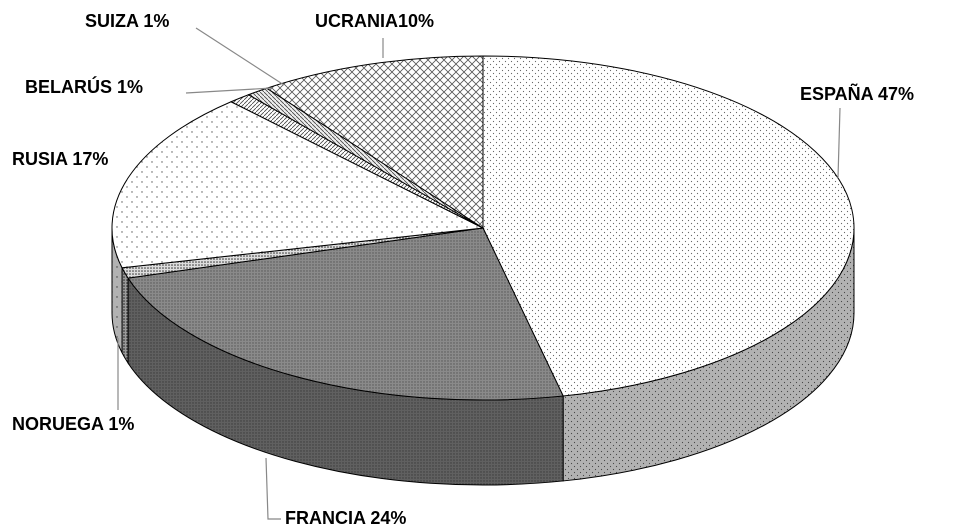  I want to click on data-label: BELARÚS 1%, so click(84, 86).